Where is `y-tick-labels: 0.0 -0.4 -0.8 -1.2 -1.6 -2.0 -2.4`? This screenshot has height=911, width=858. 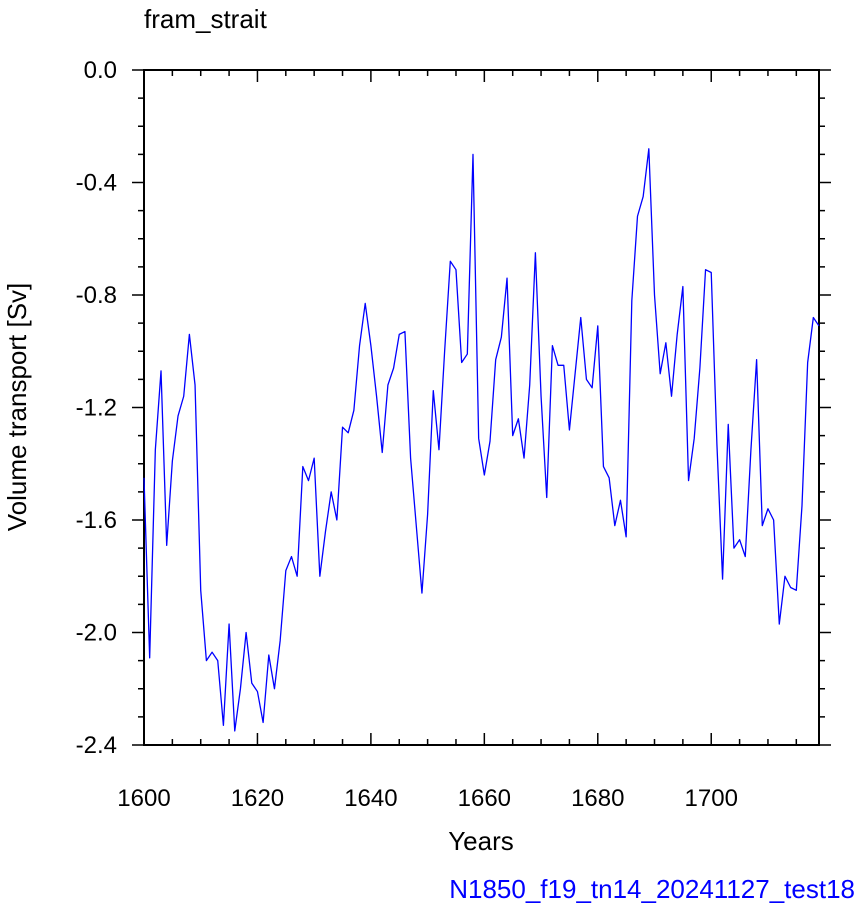 y-tick-labels: 0.0 -0.4 -0.8 -1.2 -1.6 -2.0 -2.4 is located at coordinates (96, 408).